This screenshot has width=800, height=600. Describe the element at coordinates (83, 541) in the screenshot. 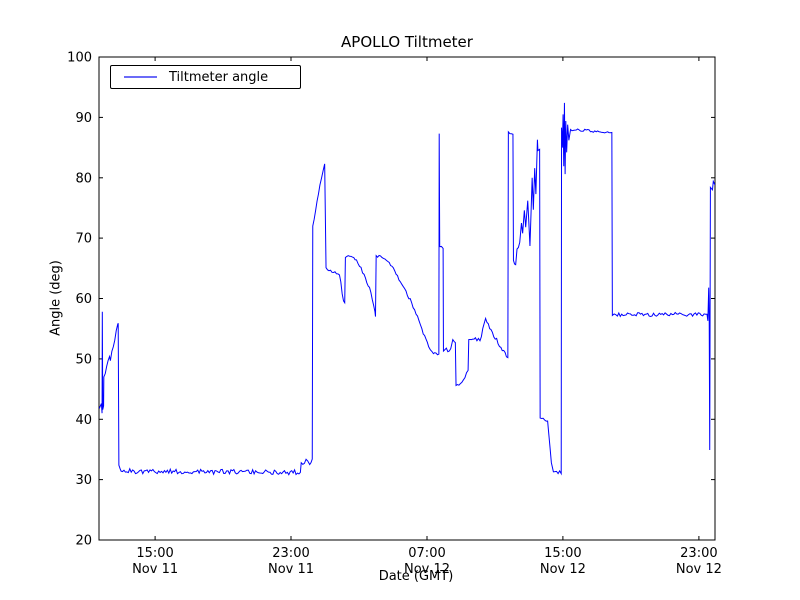

I see `y-tick-label: 20` at that location.